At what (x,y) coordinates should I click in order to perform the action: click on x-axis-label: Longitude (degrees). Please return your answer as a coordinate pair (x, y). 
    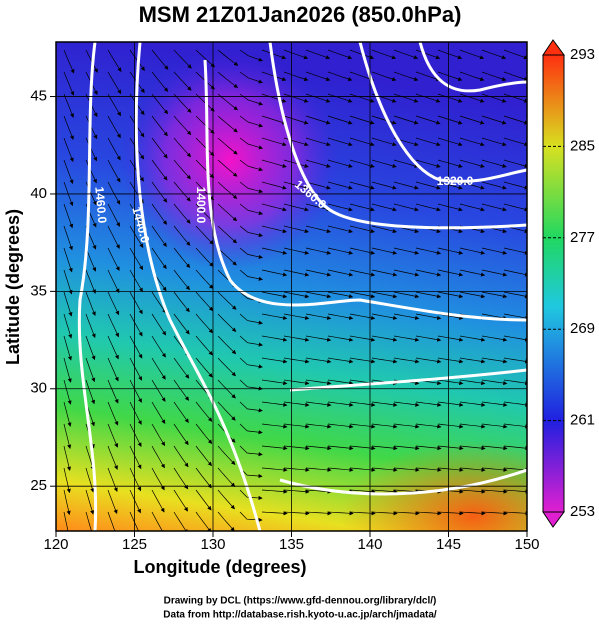
    Looking at the image, I should click on (219, 567).